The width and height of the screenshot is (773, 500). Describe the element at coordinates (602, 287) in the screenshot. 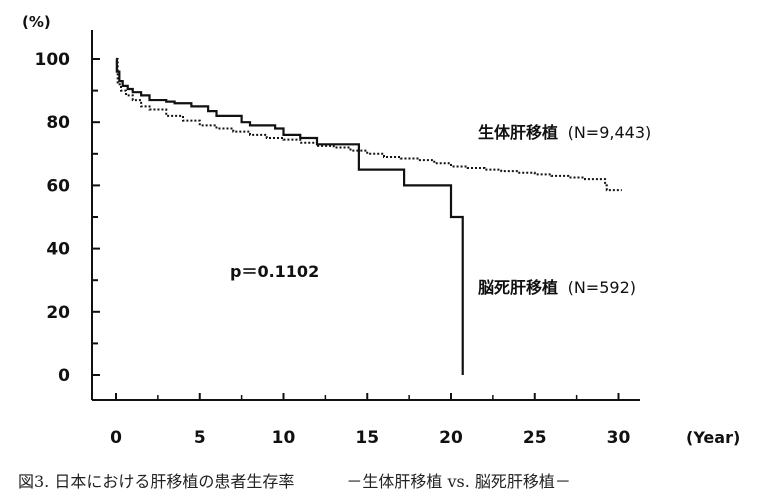

I see `series-n-deceased: (N=592)` at that location.